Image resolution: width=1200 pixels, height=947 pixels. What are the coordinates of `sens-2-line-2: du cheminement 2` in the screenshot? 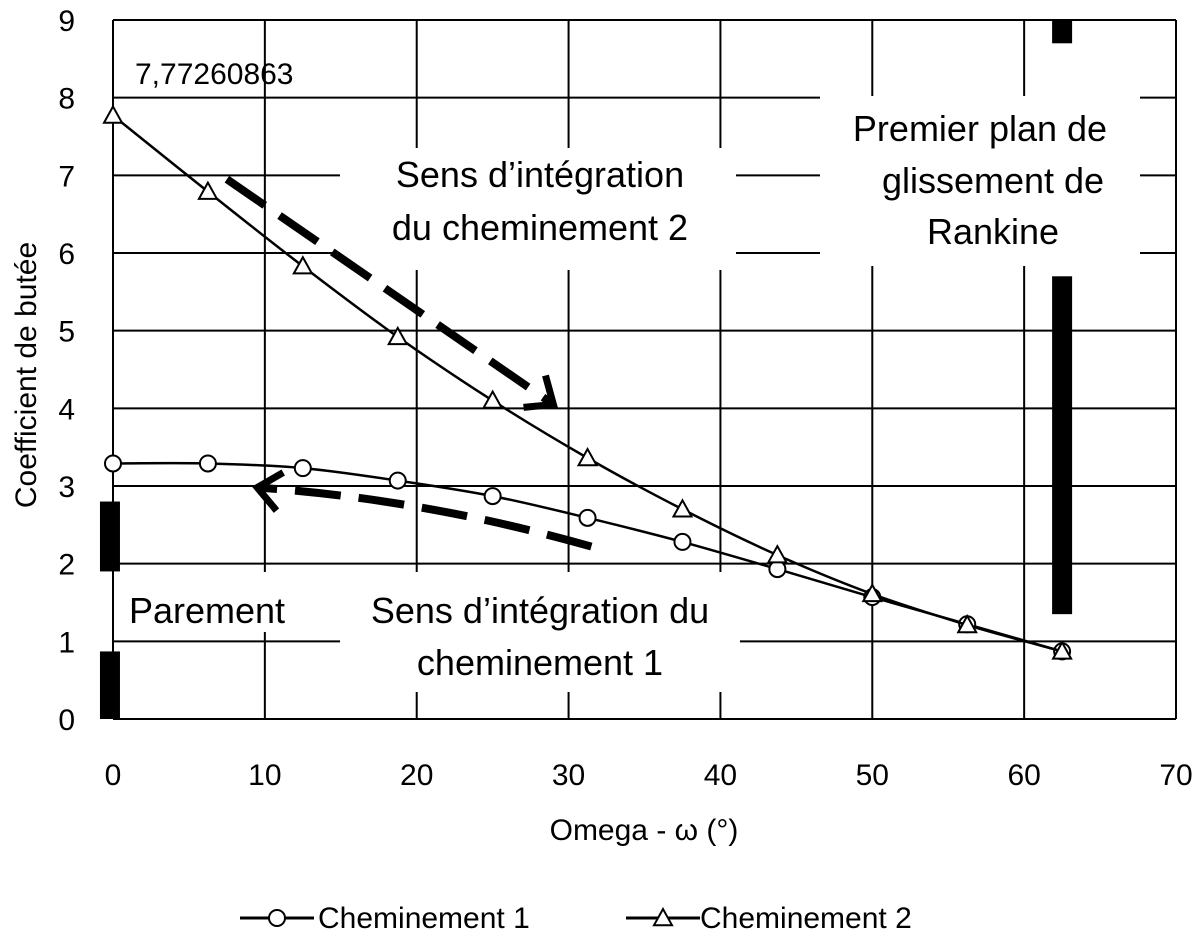 It's located at (540, 227).